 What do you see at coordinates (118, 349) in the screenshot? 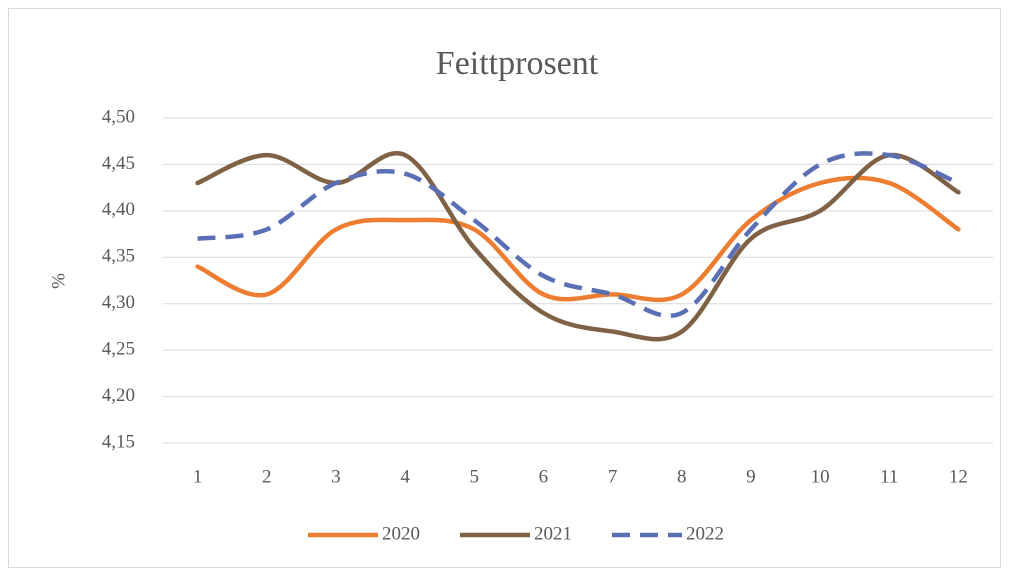
I see `y-tick-label: 4,25` at bounding box center [118, 349].